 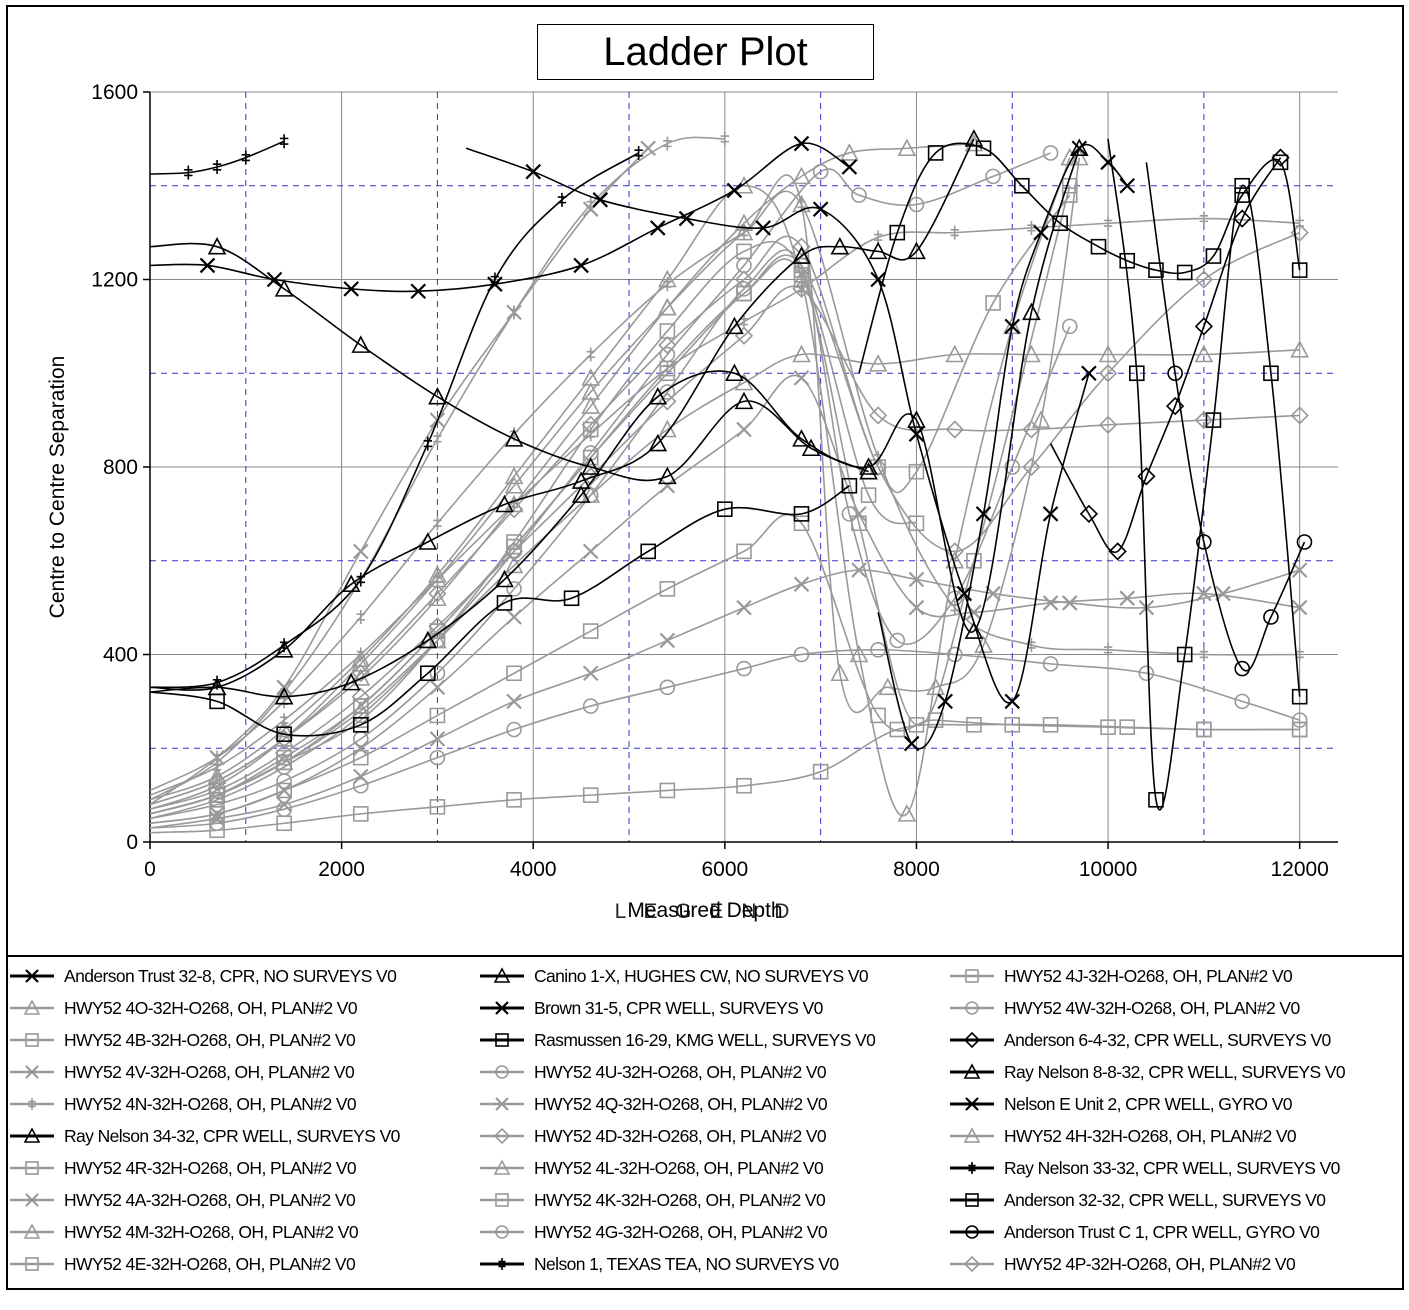 I want to click on legend-item: Brown 31-5, CPR WELL, SURVEYS V0, so click(x=650, y=1008).